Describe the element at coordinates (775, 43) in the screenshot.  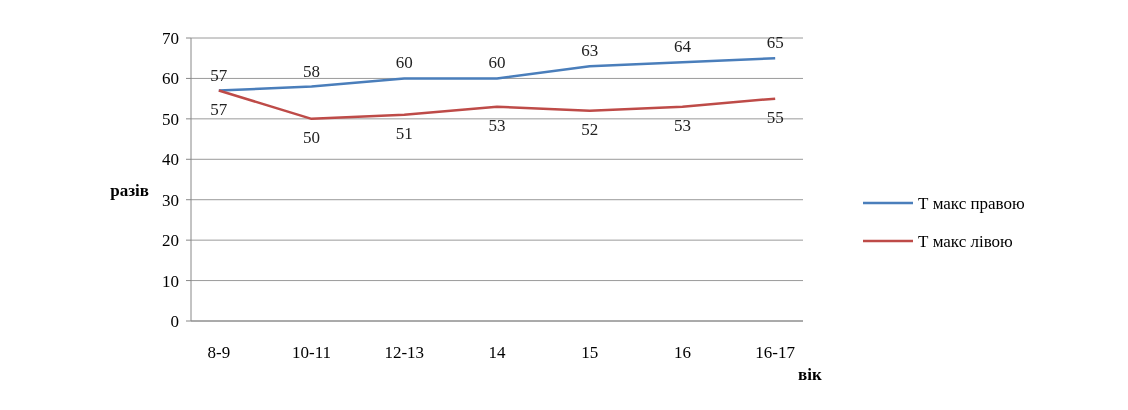
I see `data-label: 65` at that location.